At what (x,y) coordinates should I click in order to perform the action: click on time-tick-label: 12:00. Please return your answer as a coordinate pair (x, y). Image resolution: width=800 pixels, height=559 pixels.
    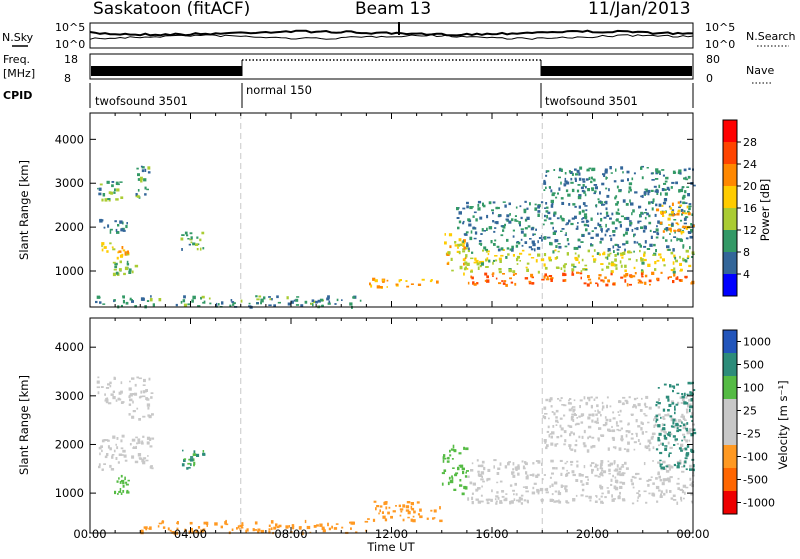
    Looking at the image, I should click on (391, 534).